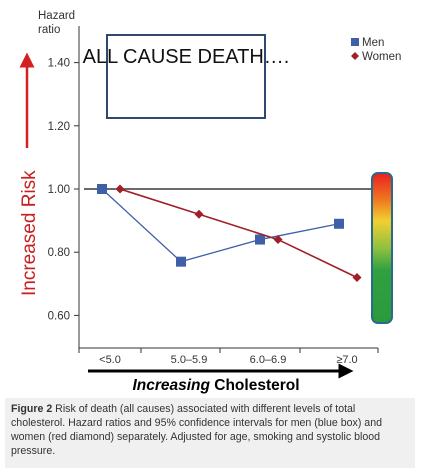 This screenshot has height=472, width=421. What do you see at coordinates (355, 42) in the screenshot?
I see `legend-men-marker` at bounding box center [355, 42].